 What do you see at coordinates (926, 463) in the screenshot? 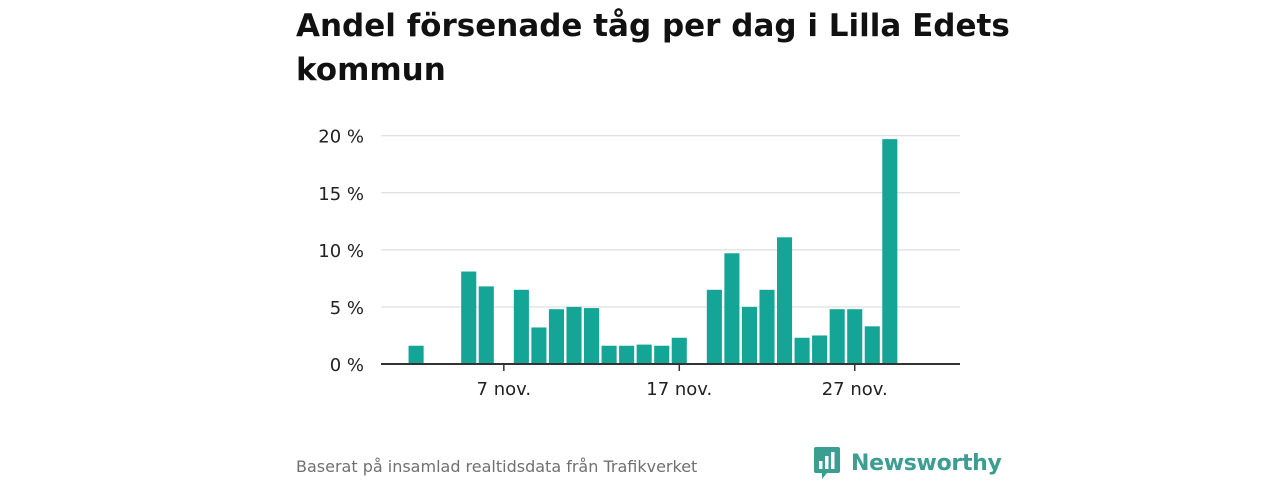
I see `brand-name: Newsworthy` at bounding box center [926, 463].